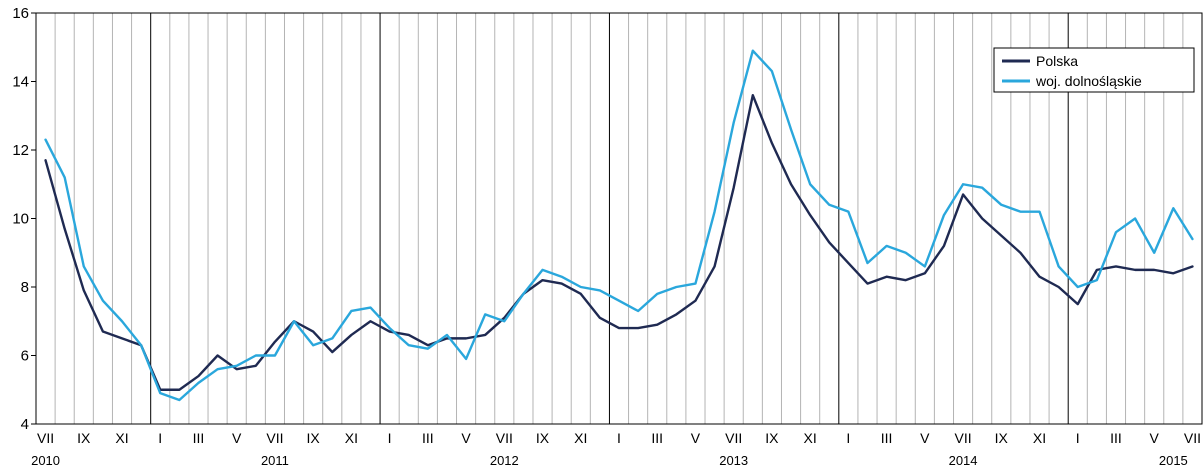  Describe the element at coordinates (275, 460) in the screenshot. I see `year-label: 2011` at that location.